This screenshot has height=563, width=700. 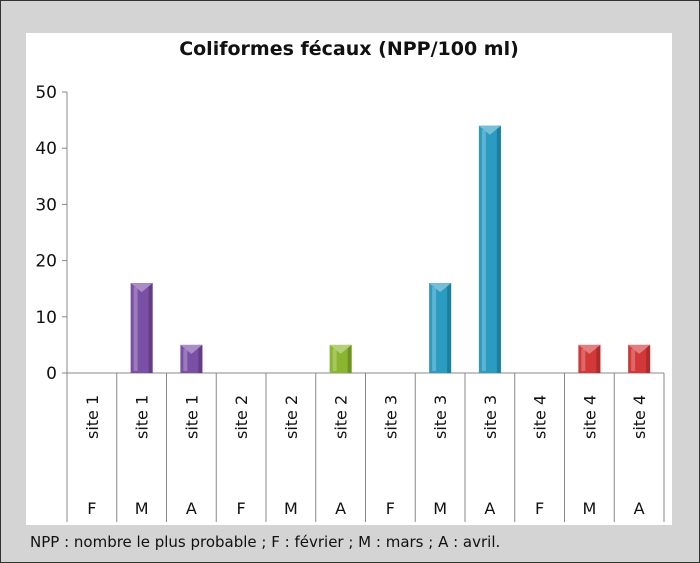 What do you see at coordinates (46, 262) in the screenshot?
I see `y-tick-label: 20` at bounding box center [46, 262].